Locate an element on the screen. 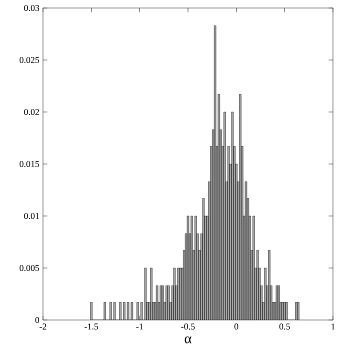 The height and width of the screenshot is (348, 339). y-tick-label: 0.01 is located at coordinates (32, 216).